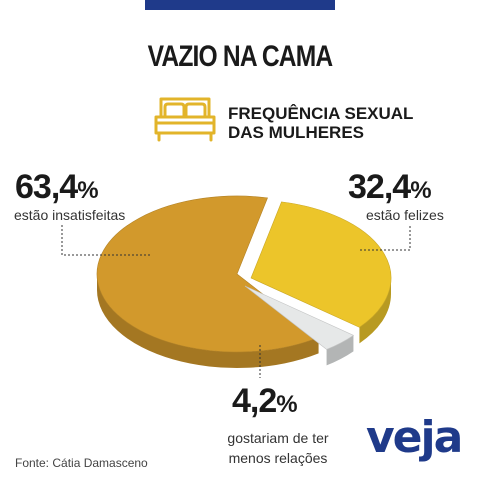  Describe the element at coordinates (299, 317) in the screenshot. I see `pie-slice-menos-relacoes` at that location.